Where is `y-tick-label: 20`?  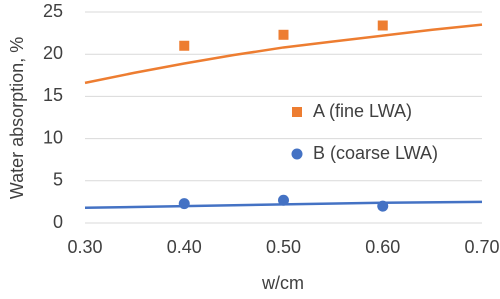 y-tick-label: 20 is located at coordinates (53, 53).